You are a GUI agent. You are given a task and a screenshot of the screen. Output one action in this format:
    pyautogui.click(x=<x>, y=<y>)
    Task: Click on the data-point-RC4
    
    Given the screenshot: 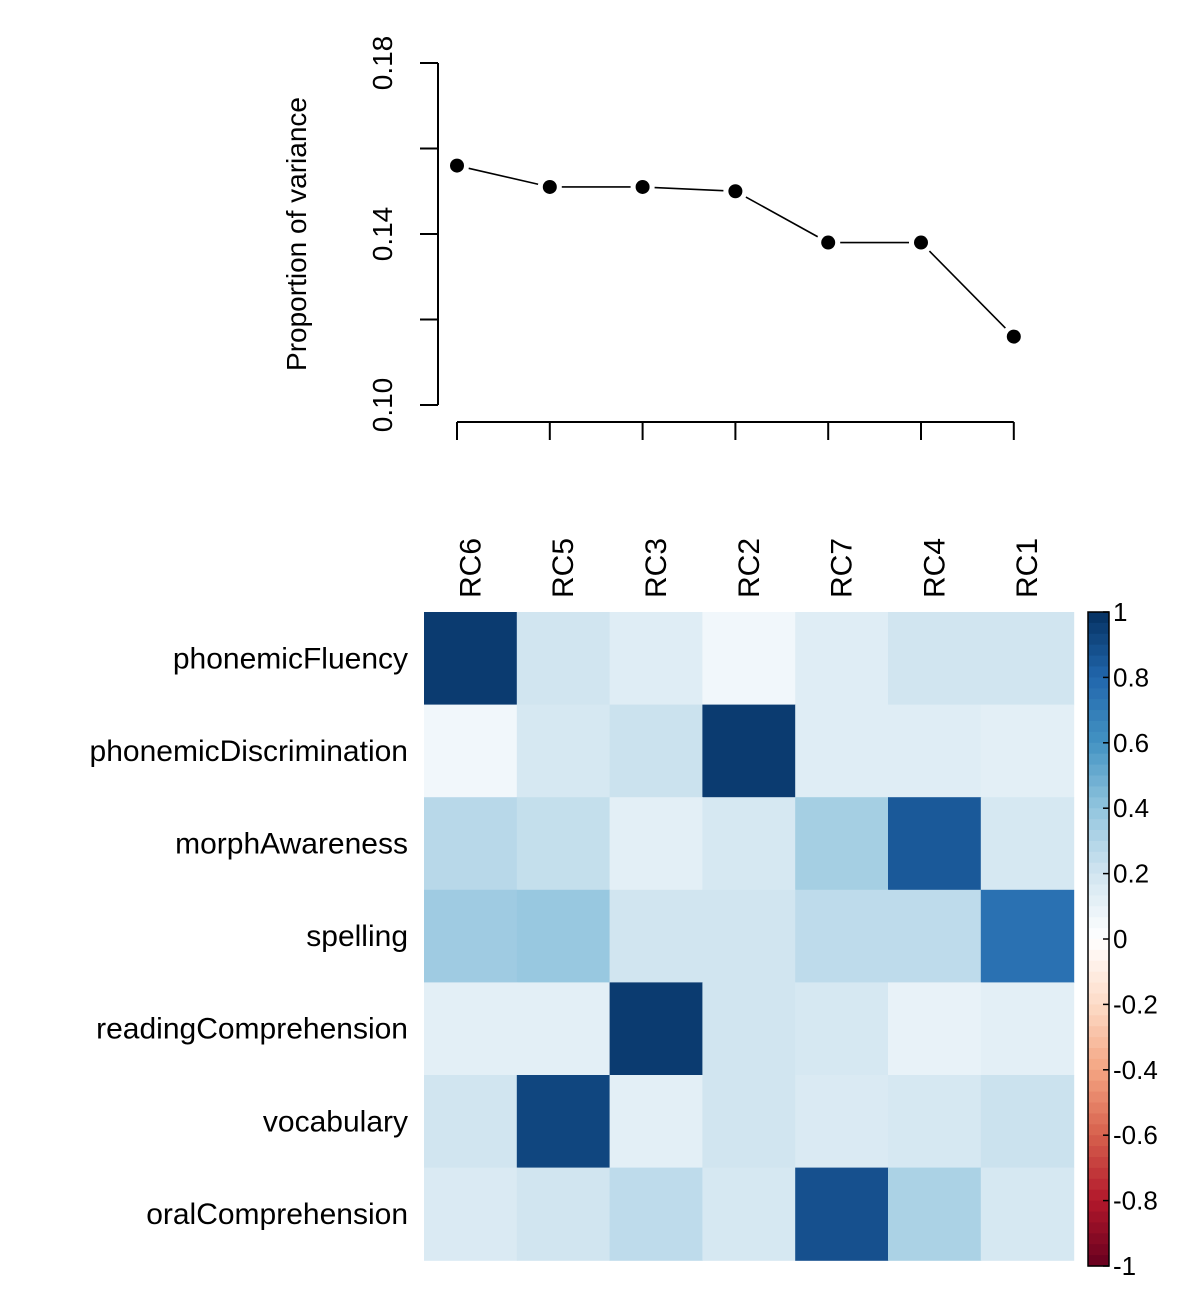 What is the action you would take?
    pyautogui.click(x=921, y=242)
    